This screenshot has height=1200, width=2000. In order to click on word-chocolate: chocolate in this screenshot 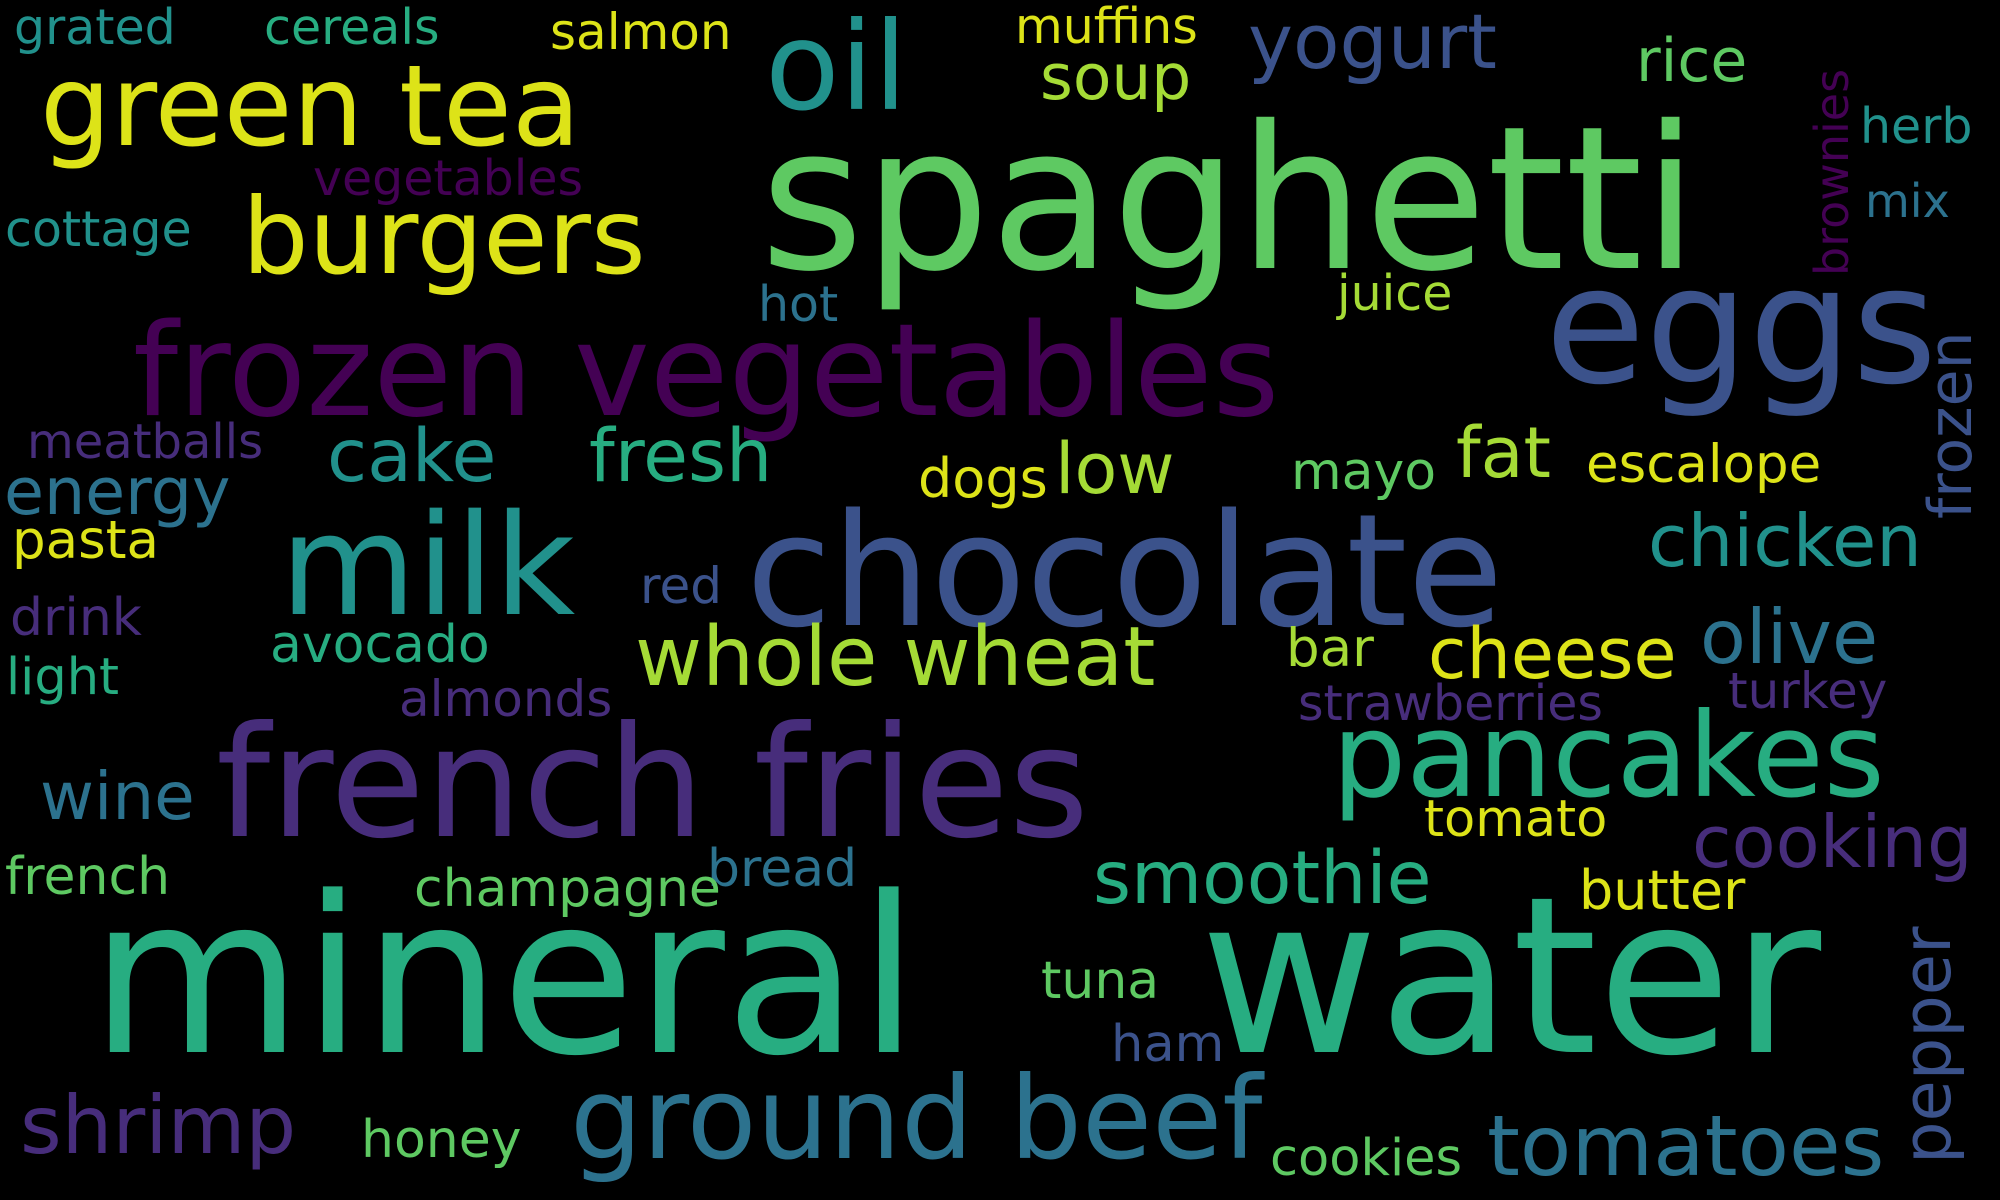, I will do `click(1125, 571)`.